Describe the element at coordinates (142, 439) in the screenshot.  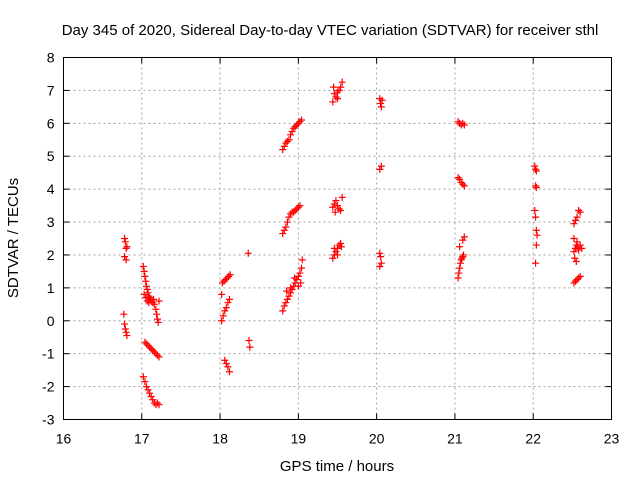
I see `x-tick-label: 17` at that location.